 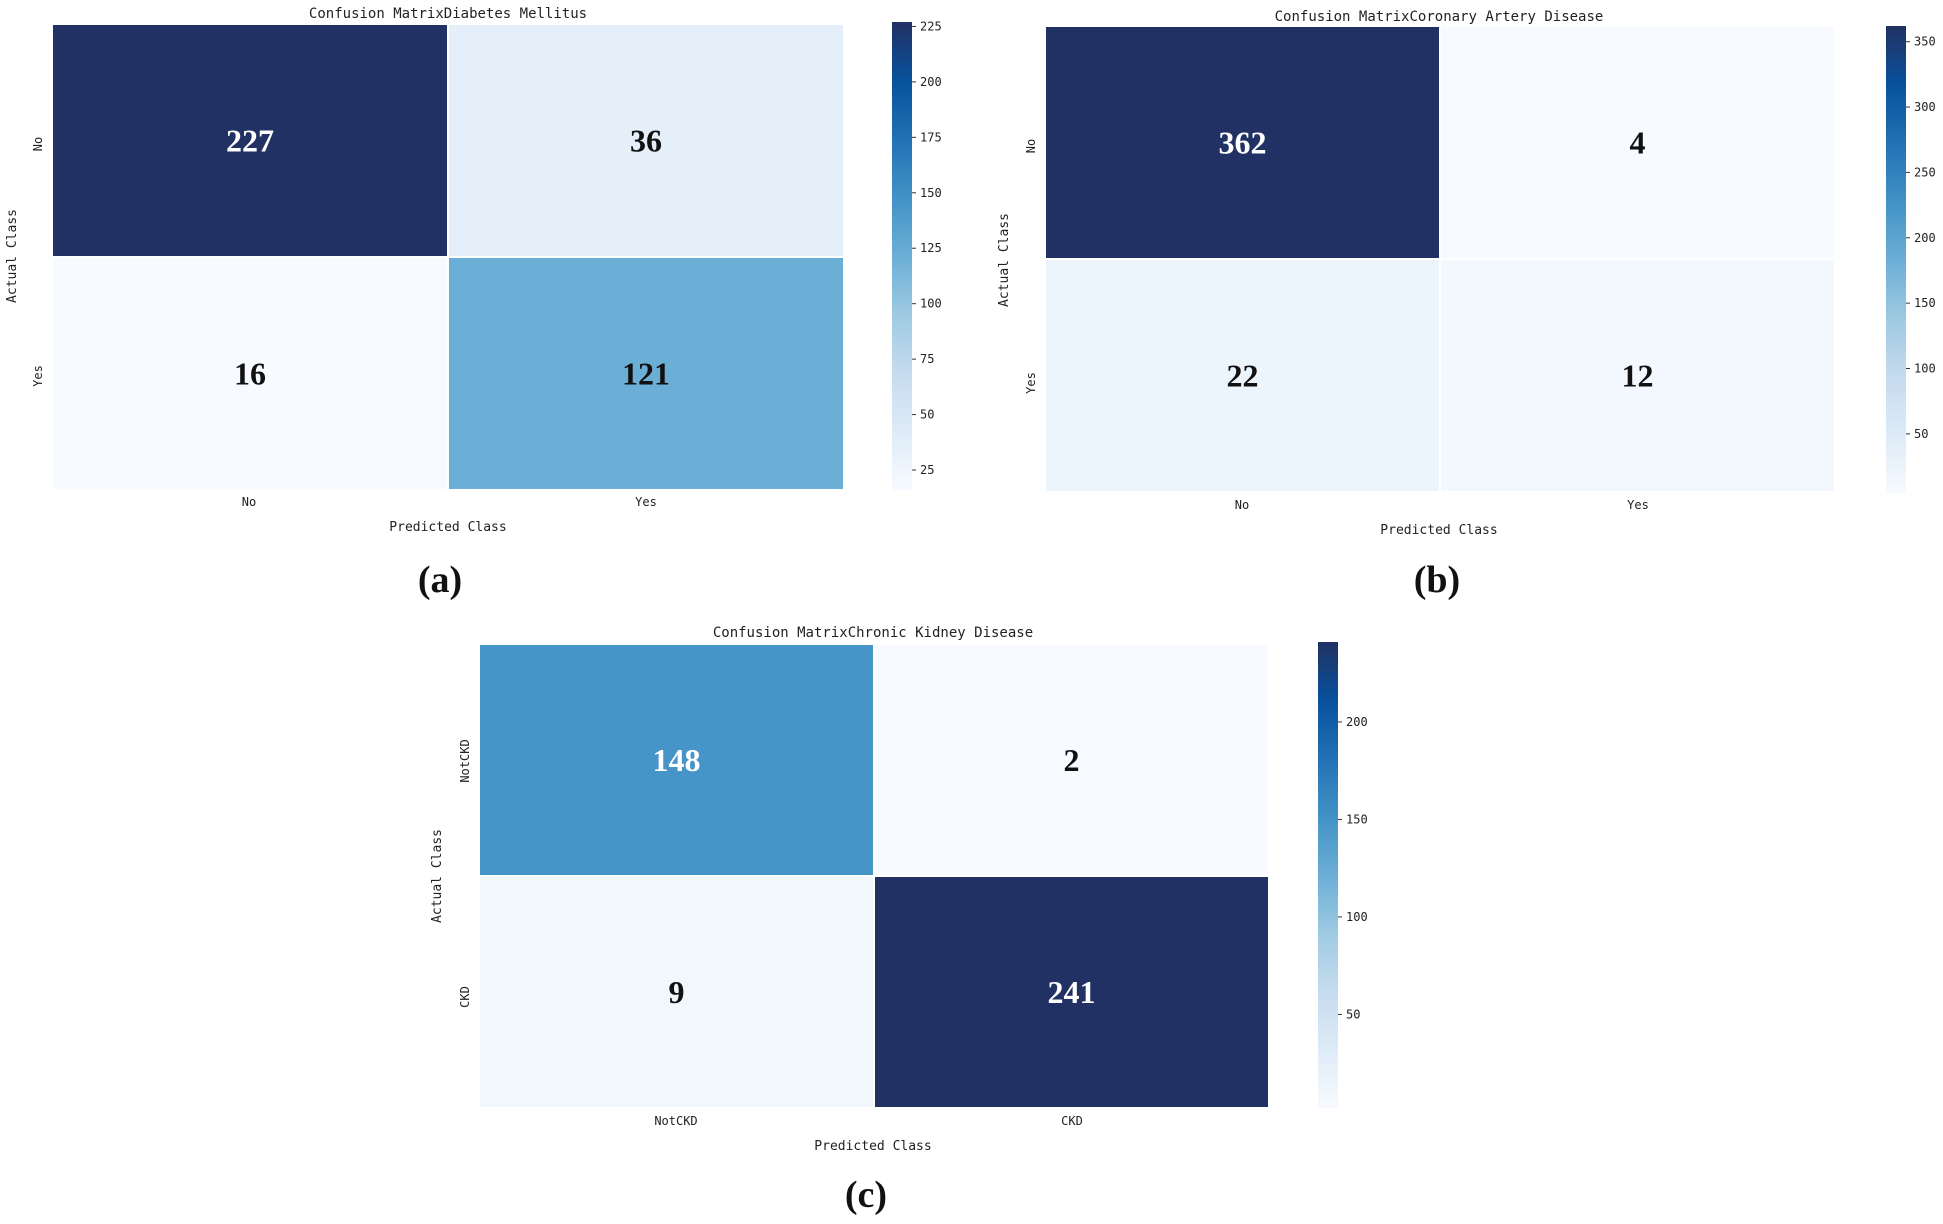 What do you see at coordinates (1925, 107) in the screenshot?
I see `colorbar-tick-label: 300` at bounding box center [1925, 107].